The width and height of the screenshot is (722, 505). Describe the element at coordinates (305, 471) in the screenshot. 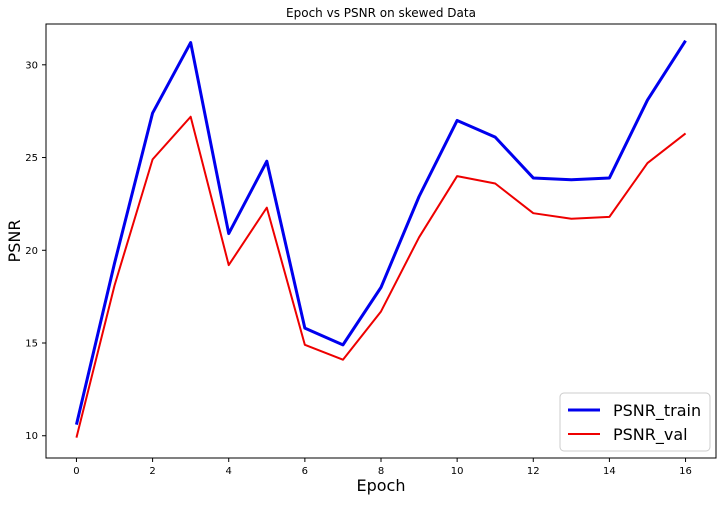

I see `x-tick-label: 6` at that location.